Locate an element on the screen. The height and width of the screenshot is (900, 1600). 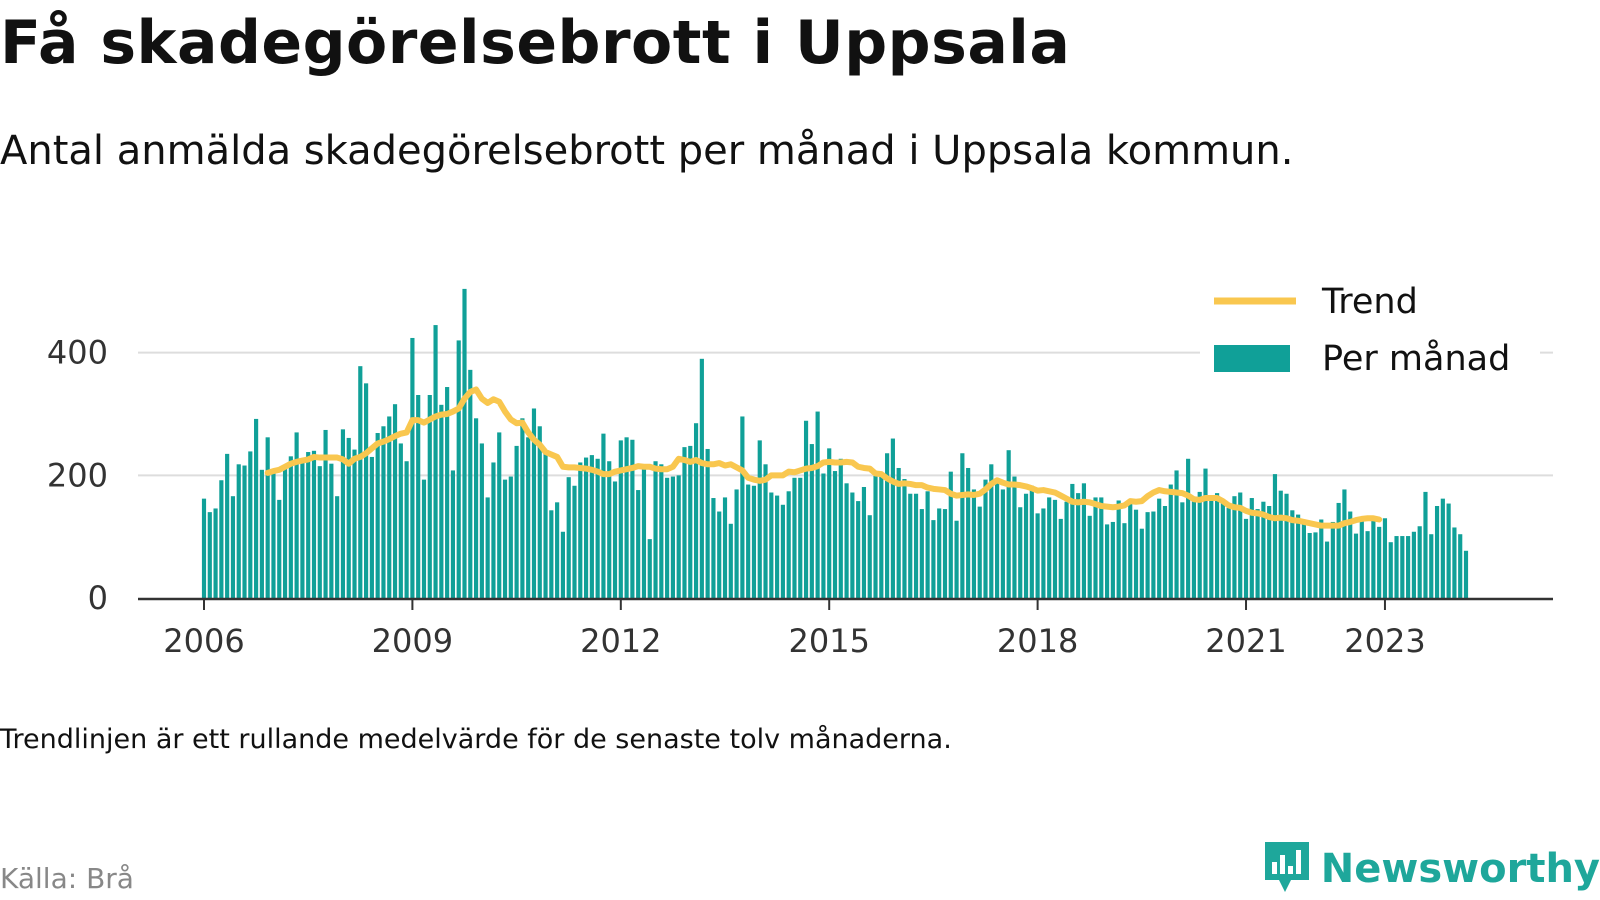
y-tick-label: 0 is located at coordinates (98, 598).